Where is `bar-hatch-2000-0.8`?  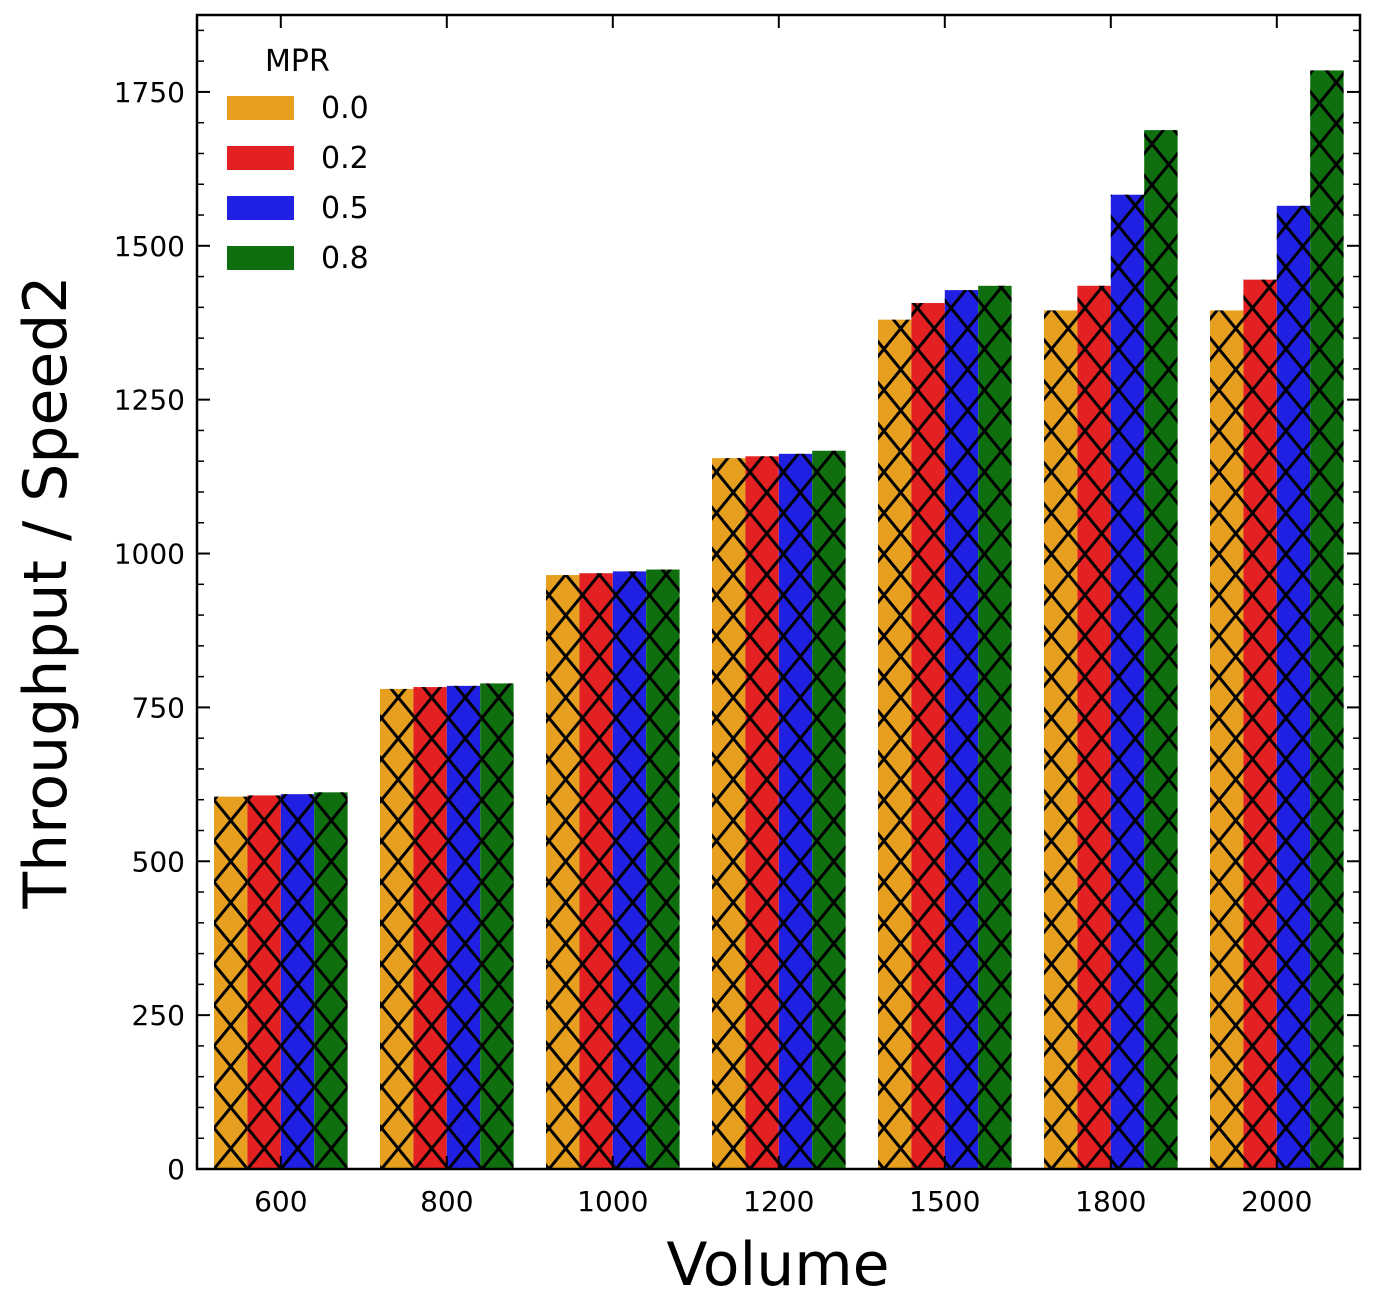 bar-hatch-2000-0.8 is located at coordinates (1327, 620).